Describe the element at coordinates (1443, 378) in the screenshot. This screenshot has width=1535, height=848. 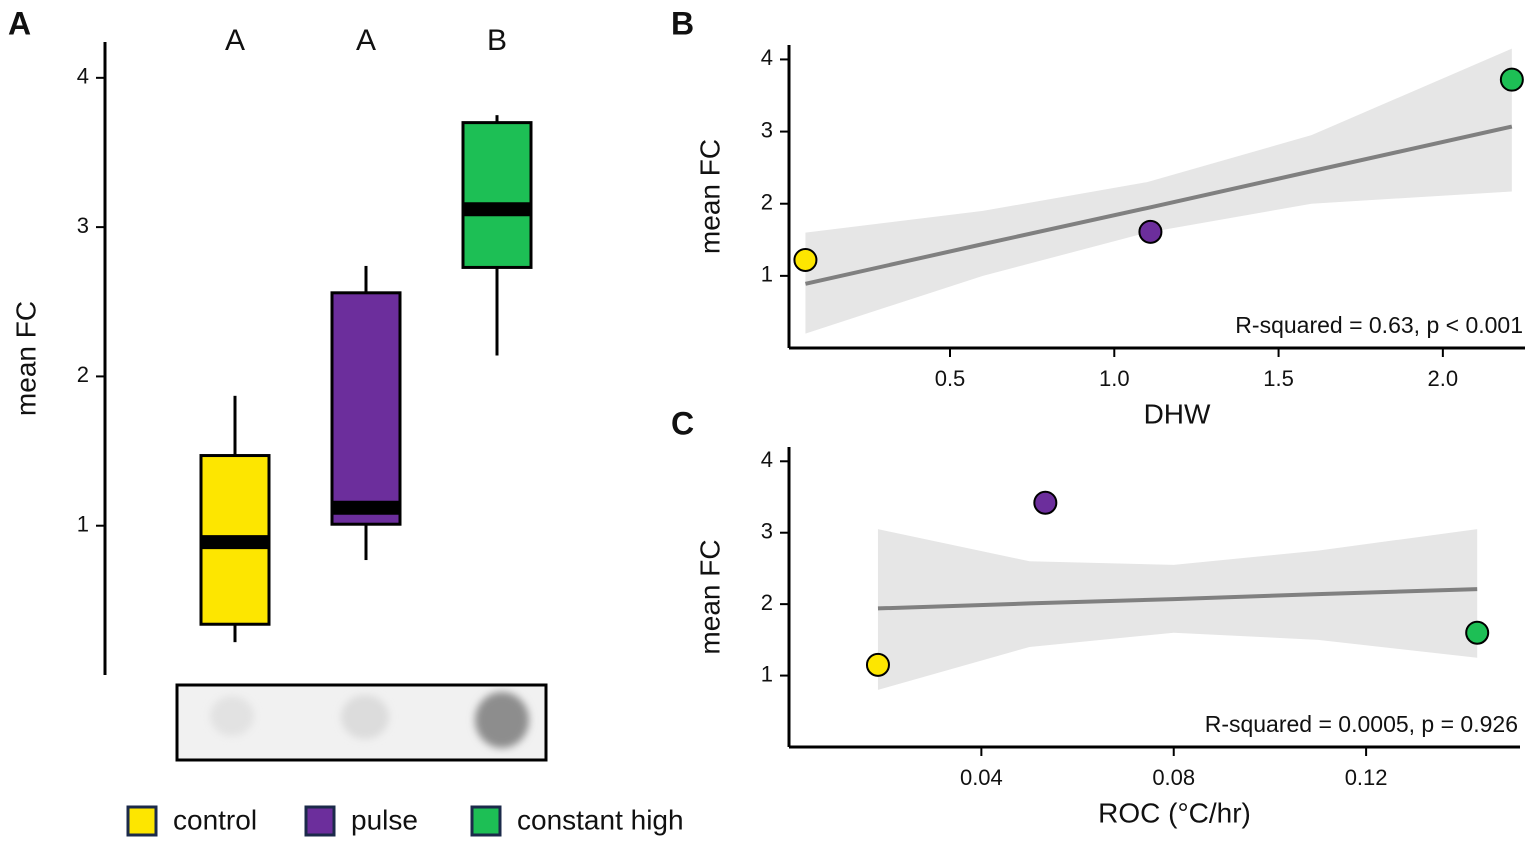
I see `x-tick-label: 2.0` at that location.